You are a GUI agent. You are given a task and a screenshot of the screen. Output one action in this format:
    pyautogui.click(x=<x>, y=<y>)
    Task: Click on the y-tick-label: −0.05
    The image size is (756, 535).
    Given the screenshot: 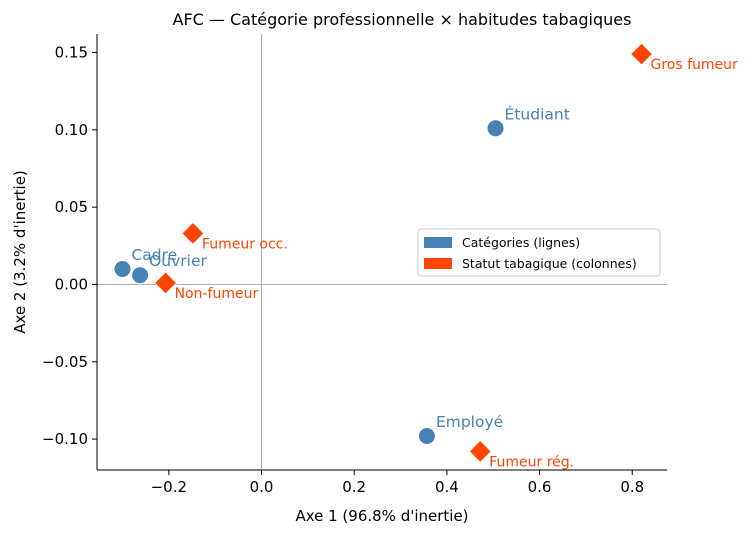 What is the action you would take?
    pyautogui.click(x=65, y=362)
    